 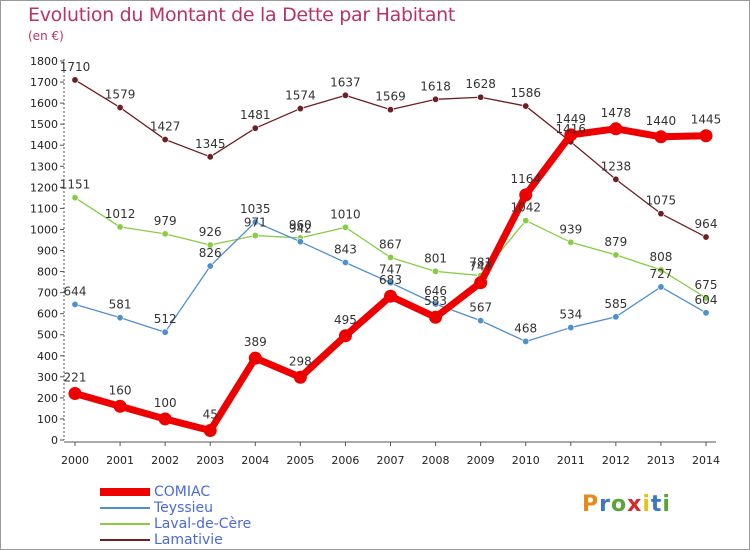 What do you see at coordinates (300, 96) in the screenshot?
I see `data-label: 1574` at bounding box center [300, 96].